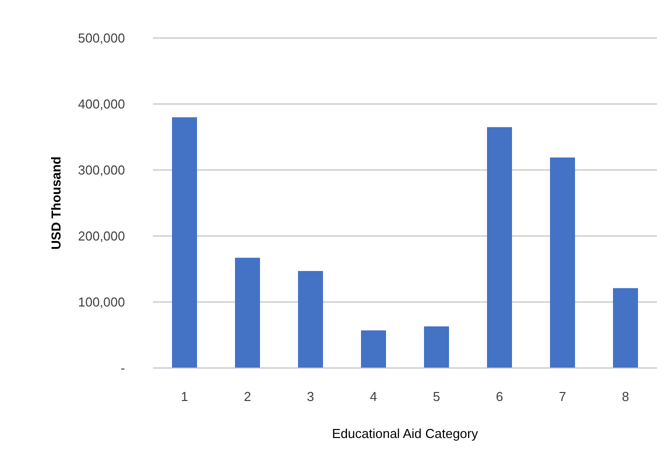 The height and width of the screenshot is (474, 669). I want to click on y-tick-label: 300,000, so click(101, 170).